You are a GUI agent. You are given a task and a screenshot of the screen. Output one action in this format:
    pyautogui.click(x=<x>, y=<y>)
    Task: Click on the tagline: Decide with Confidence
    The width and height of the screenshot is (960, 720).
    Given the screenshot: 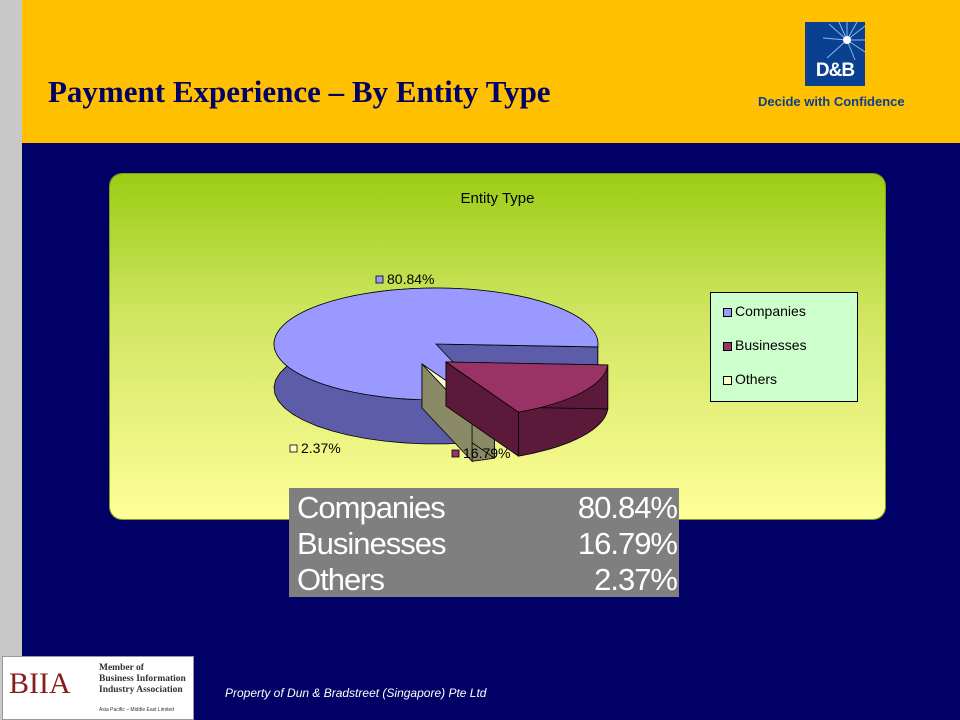 What is the action you would take?
    pyautogui.click(x=831, y=101)
    